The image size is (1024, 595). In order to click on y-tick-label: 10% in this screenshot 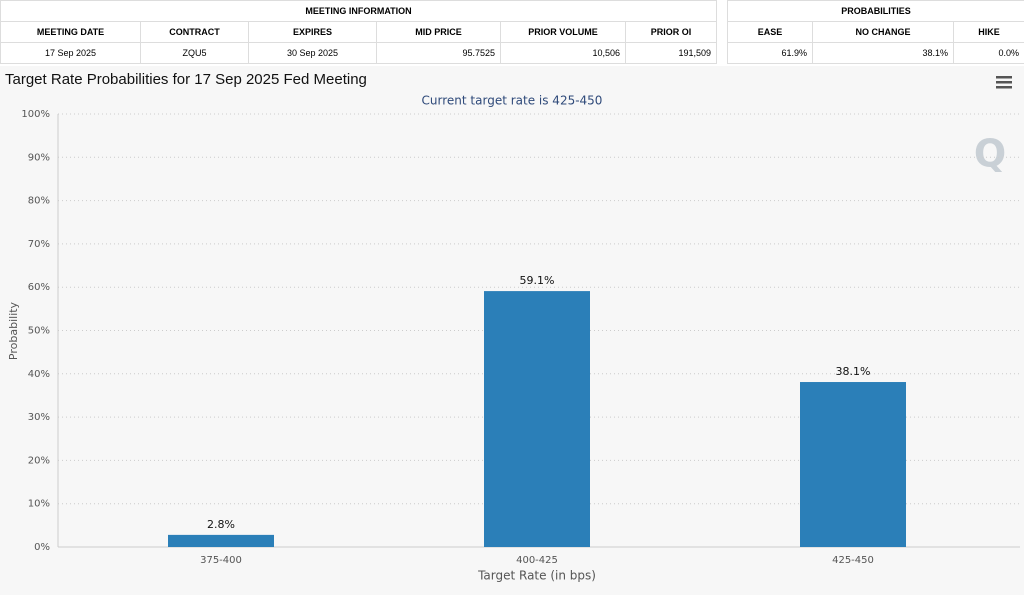, I will do `click(39, 504)`.